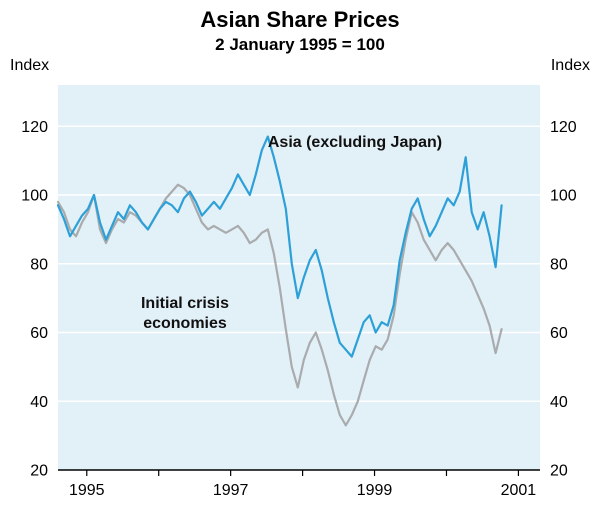 The height and width of the screenshot is (522, 600). Describe the element at coordinates (563, 127) in the screenshot. I see `y-tick-label-right-120: 120` at that location.